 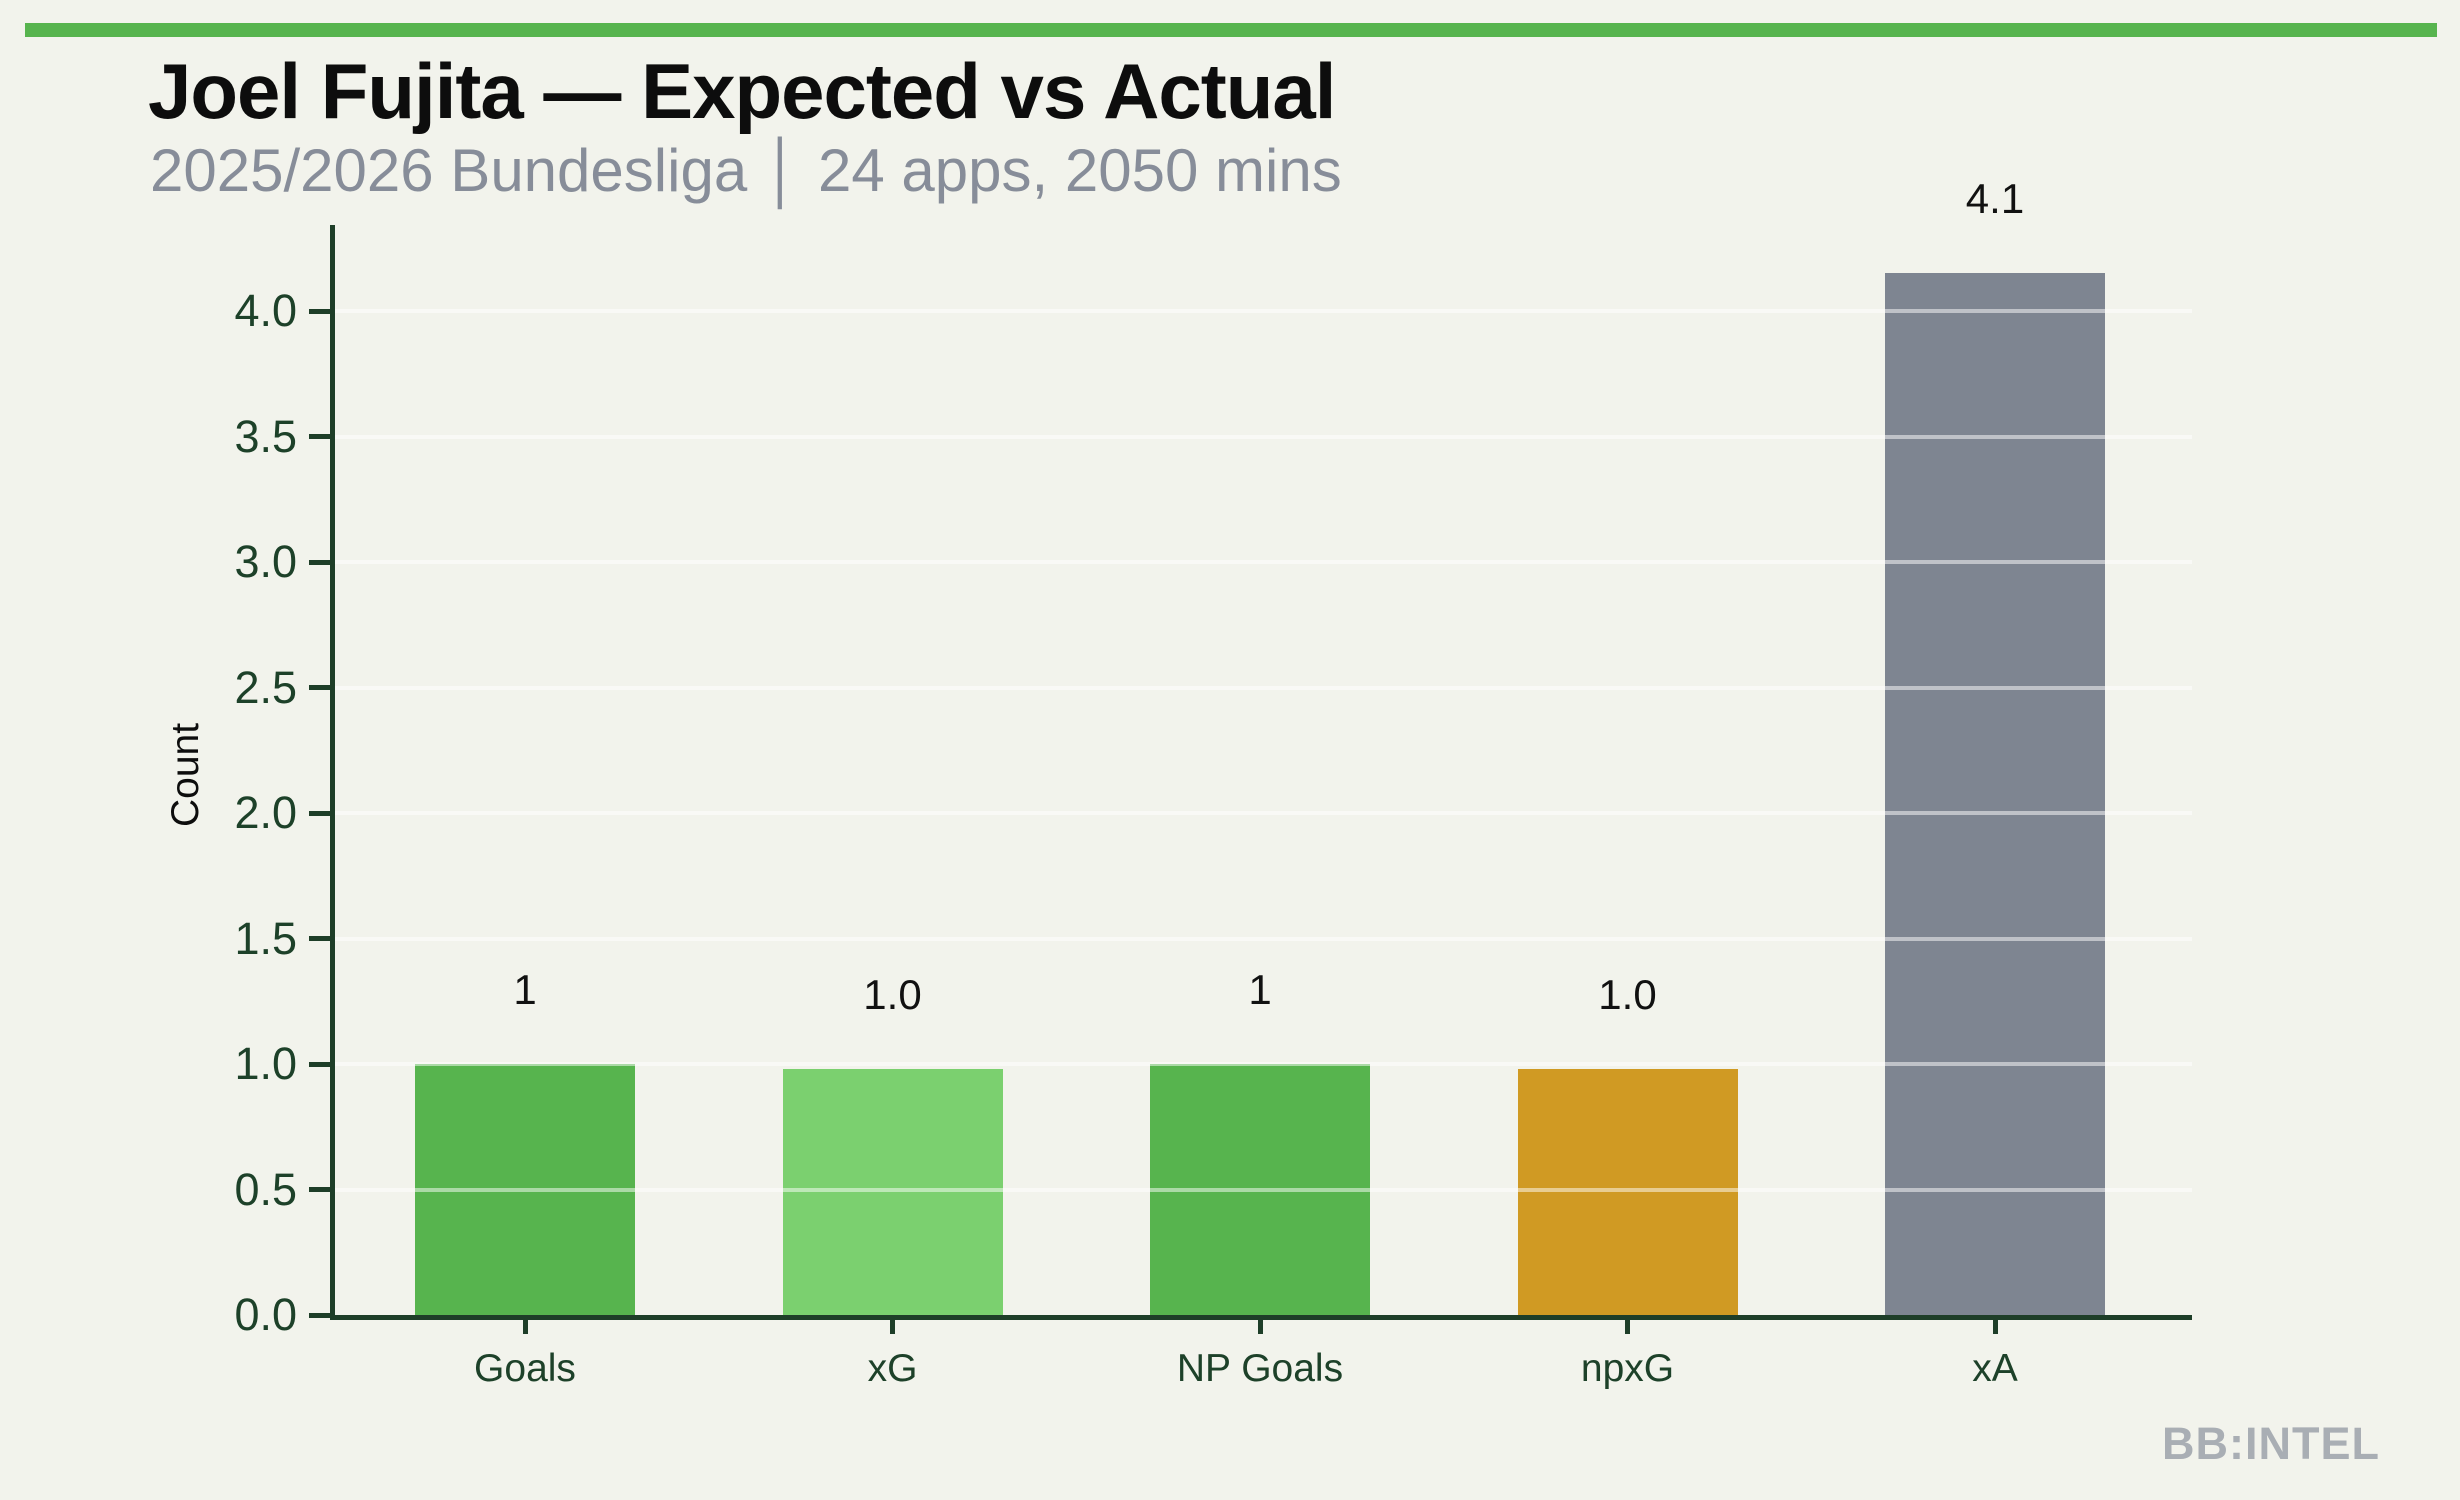 I want to click on x-tick-label-xg: xG, so click(x=892, y=1368).